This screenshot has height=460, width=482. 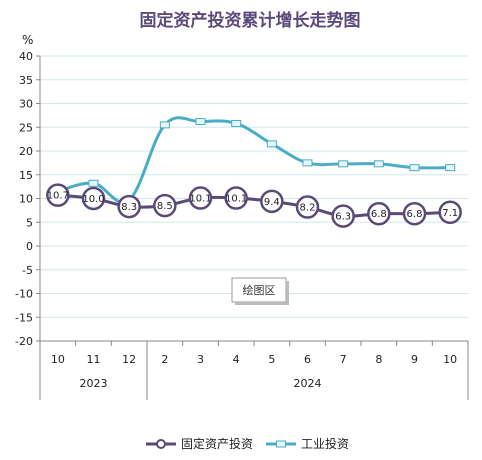 What do you see at coordinates (26, 175) in the screenshot?
I see `y-tick-label: 15` at bounding box center [26, 175].